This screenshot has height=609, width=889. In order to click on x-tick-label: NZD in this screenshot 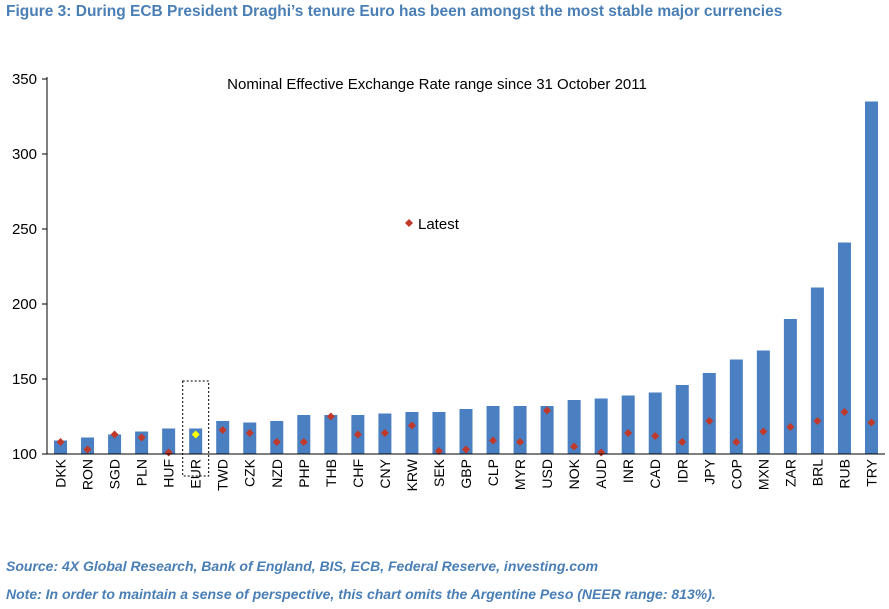, I will do `click(277, 473)`.